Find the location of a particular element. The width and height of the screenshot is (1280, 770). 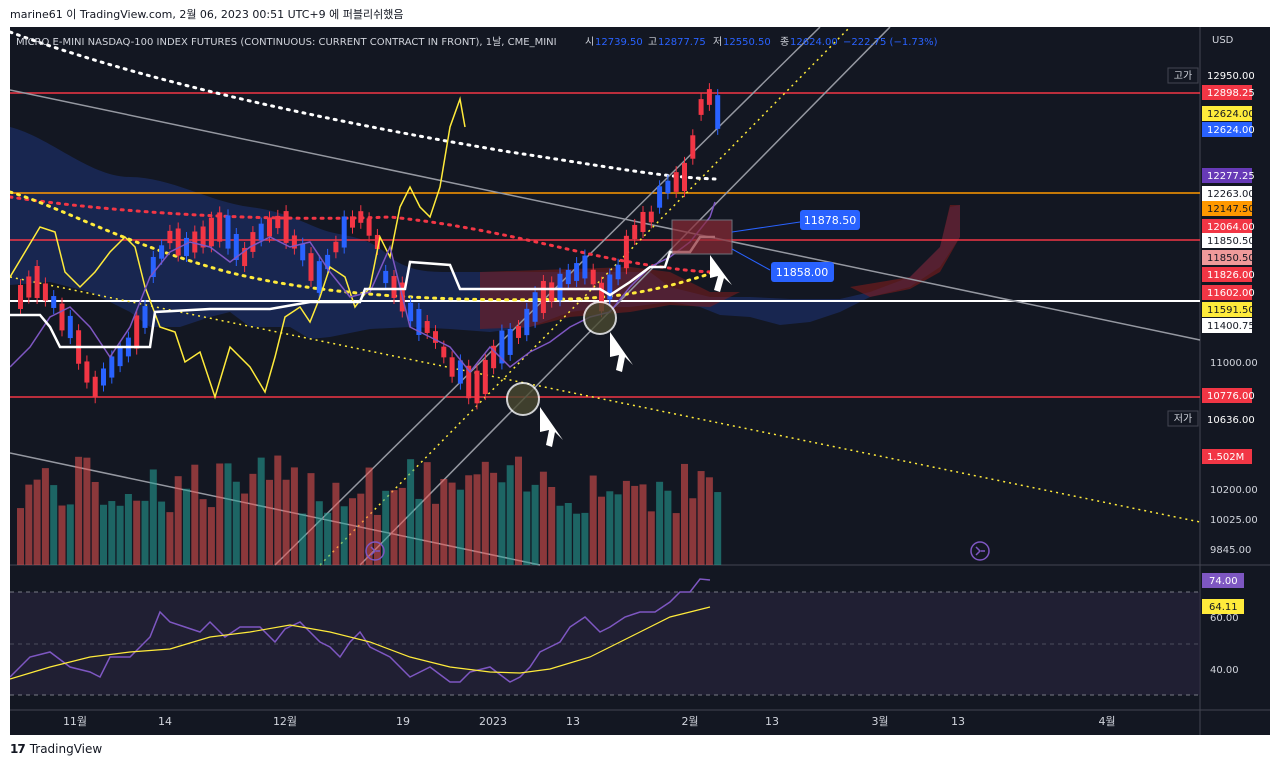

price-tag-text: 11826.00 is located at coordinates (1231, 275).